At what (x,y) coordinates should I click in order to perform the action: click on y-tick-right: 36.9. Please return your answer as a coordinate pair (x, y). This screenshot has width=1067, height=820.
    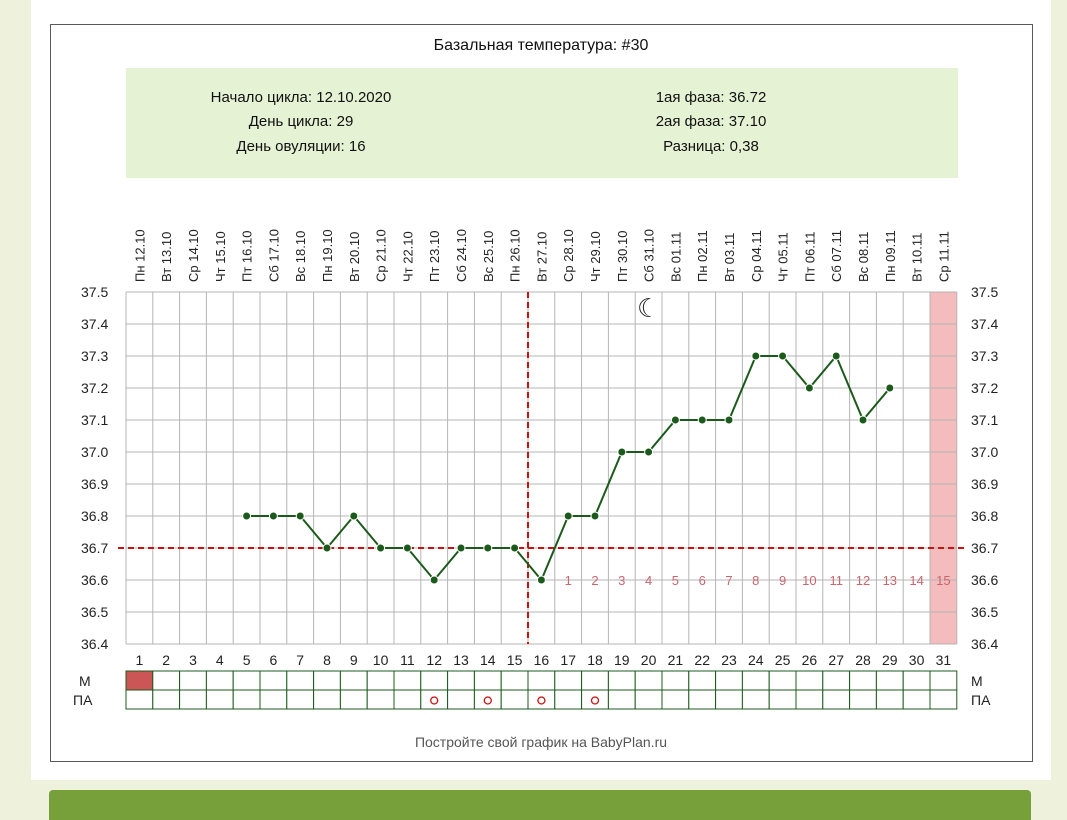
    Looking at the image, I should click on (984, 484).